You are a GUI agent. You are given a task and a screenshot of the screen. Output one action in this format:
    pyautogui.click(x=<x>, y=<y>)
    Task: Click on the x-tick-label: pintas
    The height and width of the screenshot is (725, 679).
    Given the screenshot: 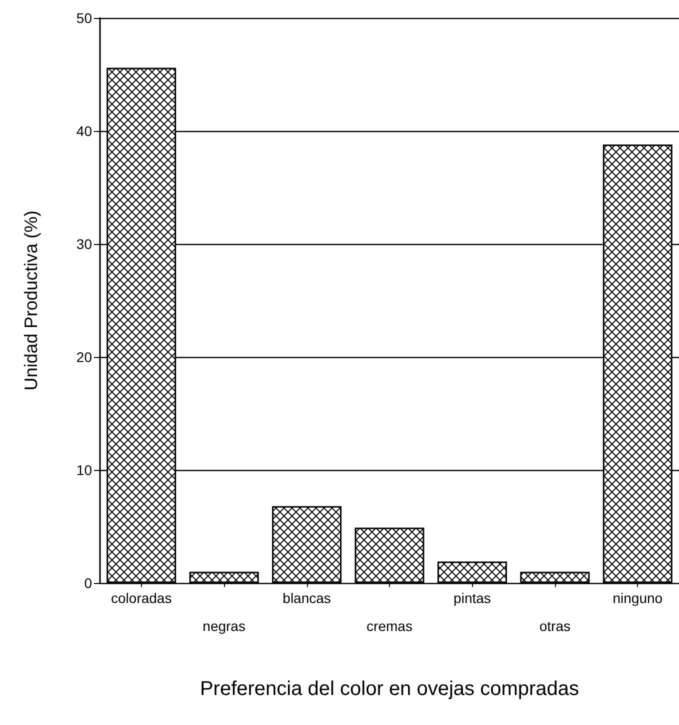 What is the action you would take?
    pyautogui.click(x=472, y=598)
    